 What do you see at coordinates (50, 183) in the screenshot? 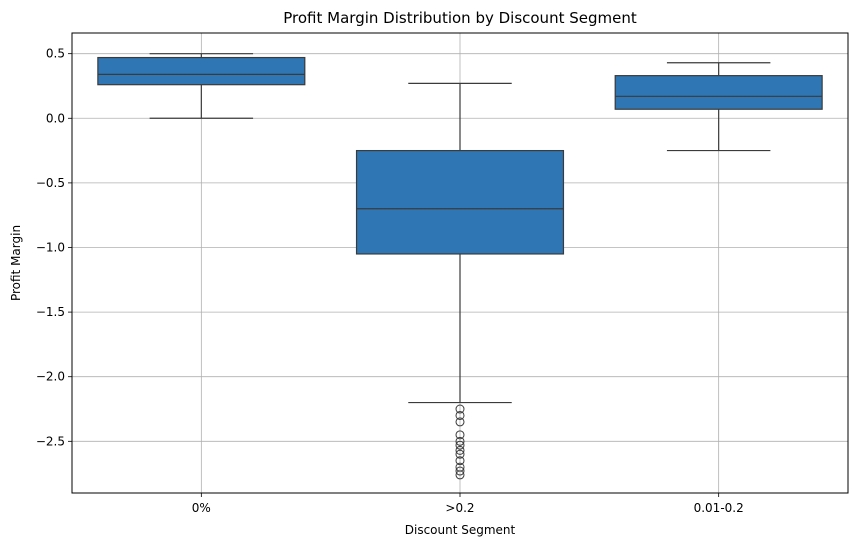
I see `y-tick-label: −0.5` at bounding box center [50, 183].